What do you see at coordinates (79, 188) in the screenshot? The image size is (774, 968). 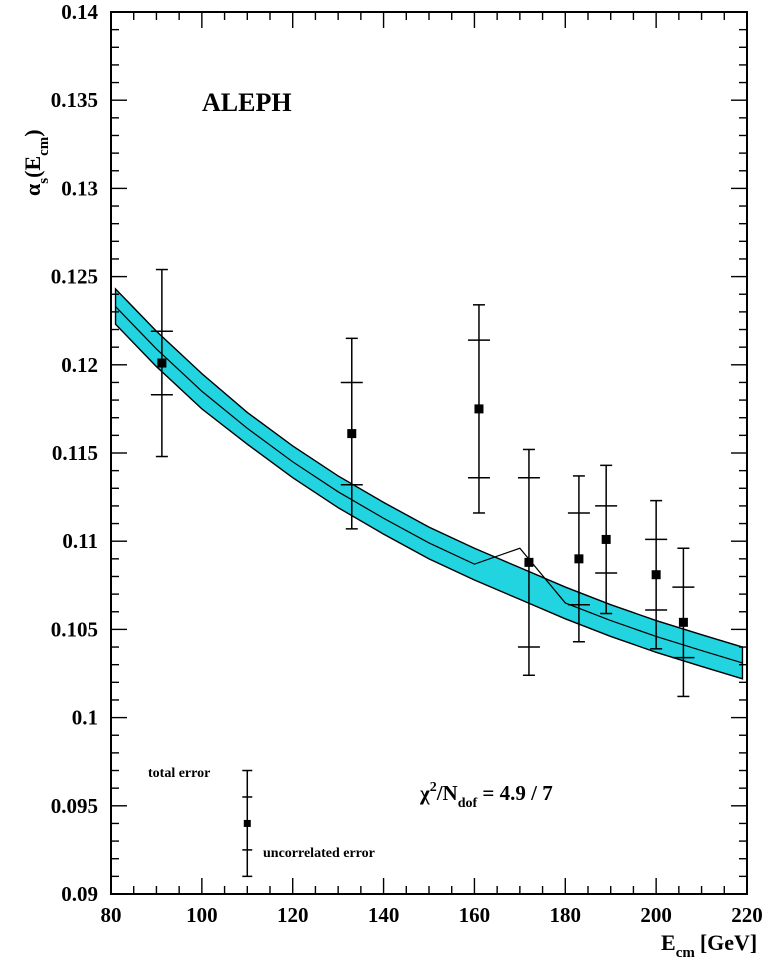 I see `y-tick-label: 0.13` at bounding box center [79, 188].